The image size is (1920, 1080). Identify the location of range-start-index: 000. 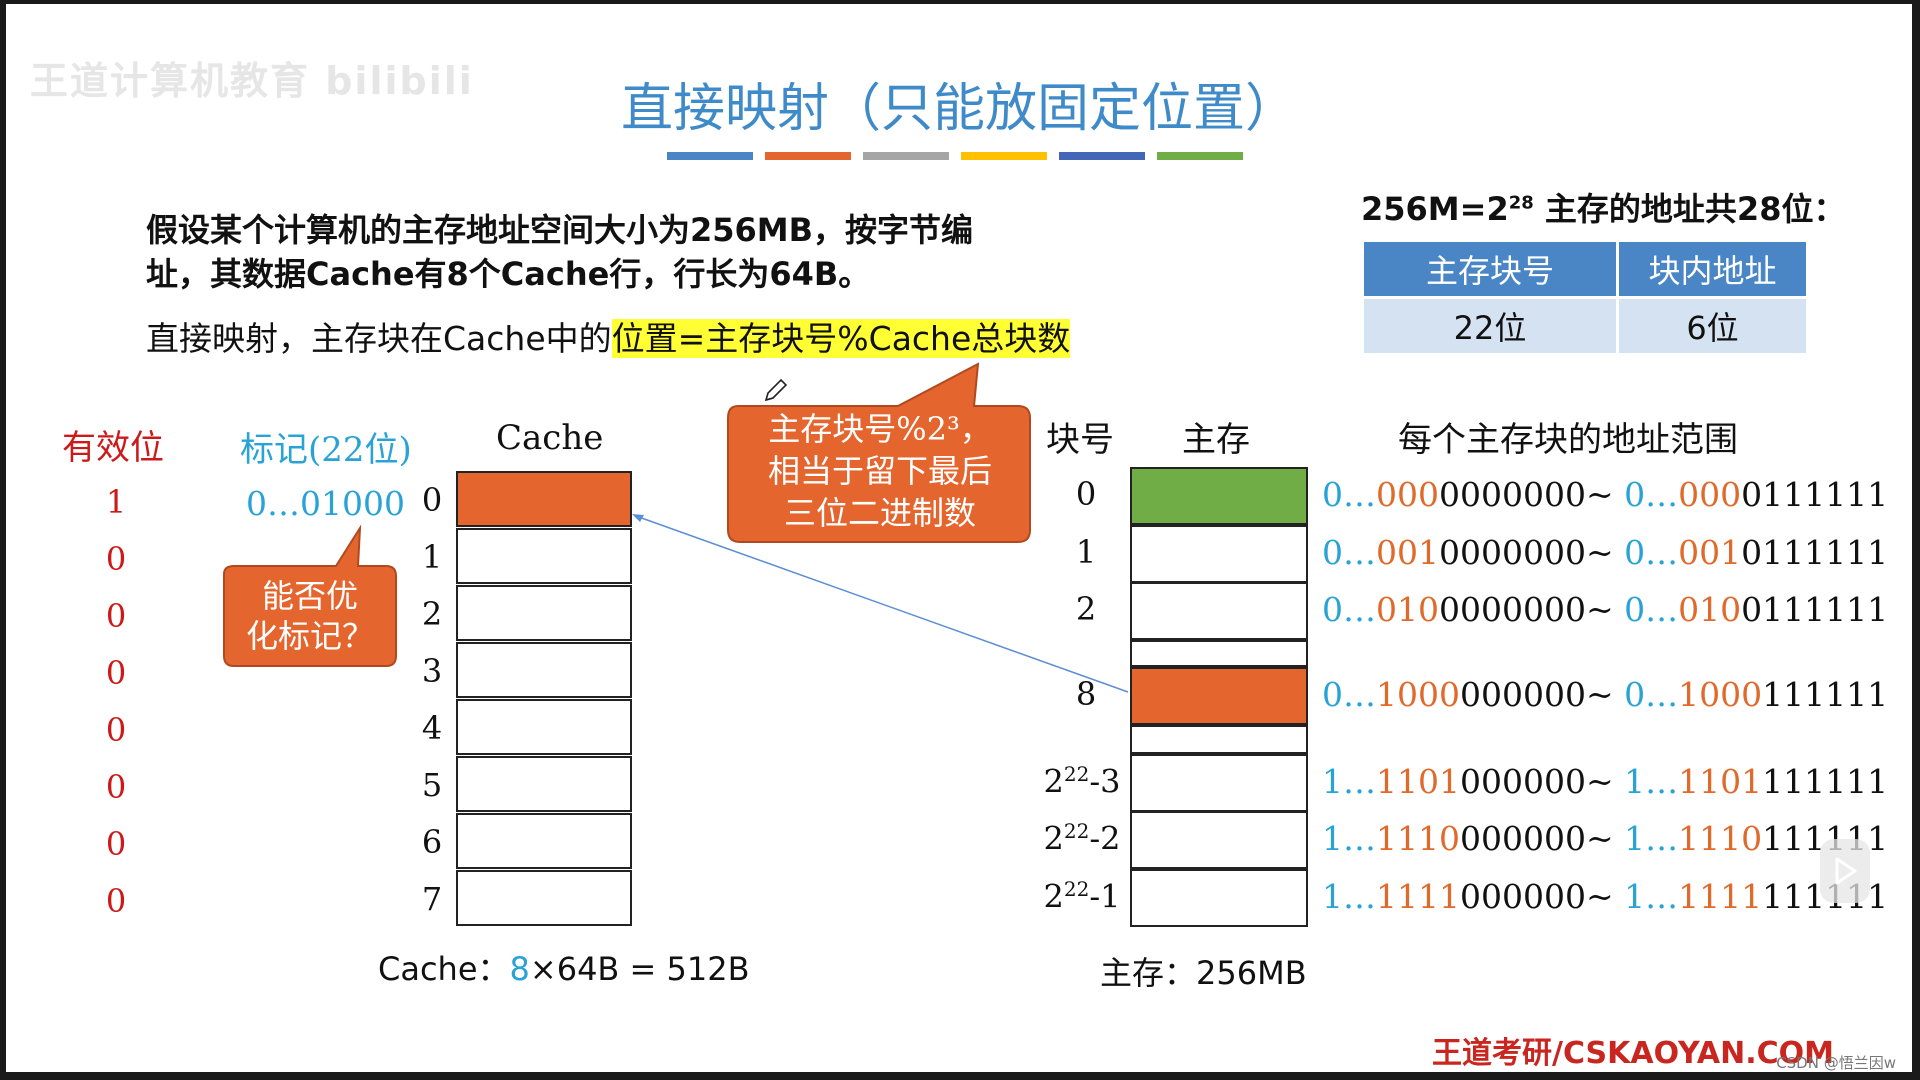
(1407, 494).